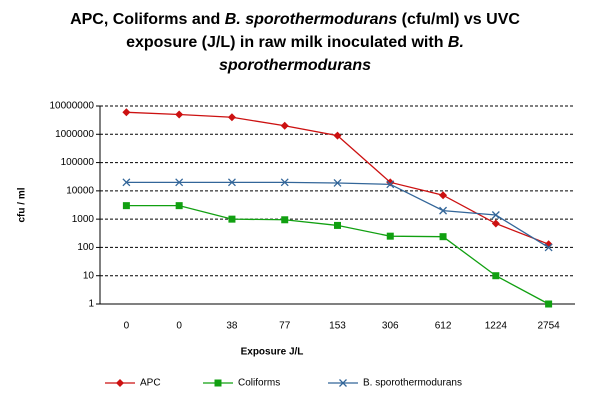 The height and width of the screenshot is (400, 600). I want to click on y-tick-label: 10000000, so click(72, 106).